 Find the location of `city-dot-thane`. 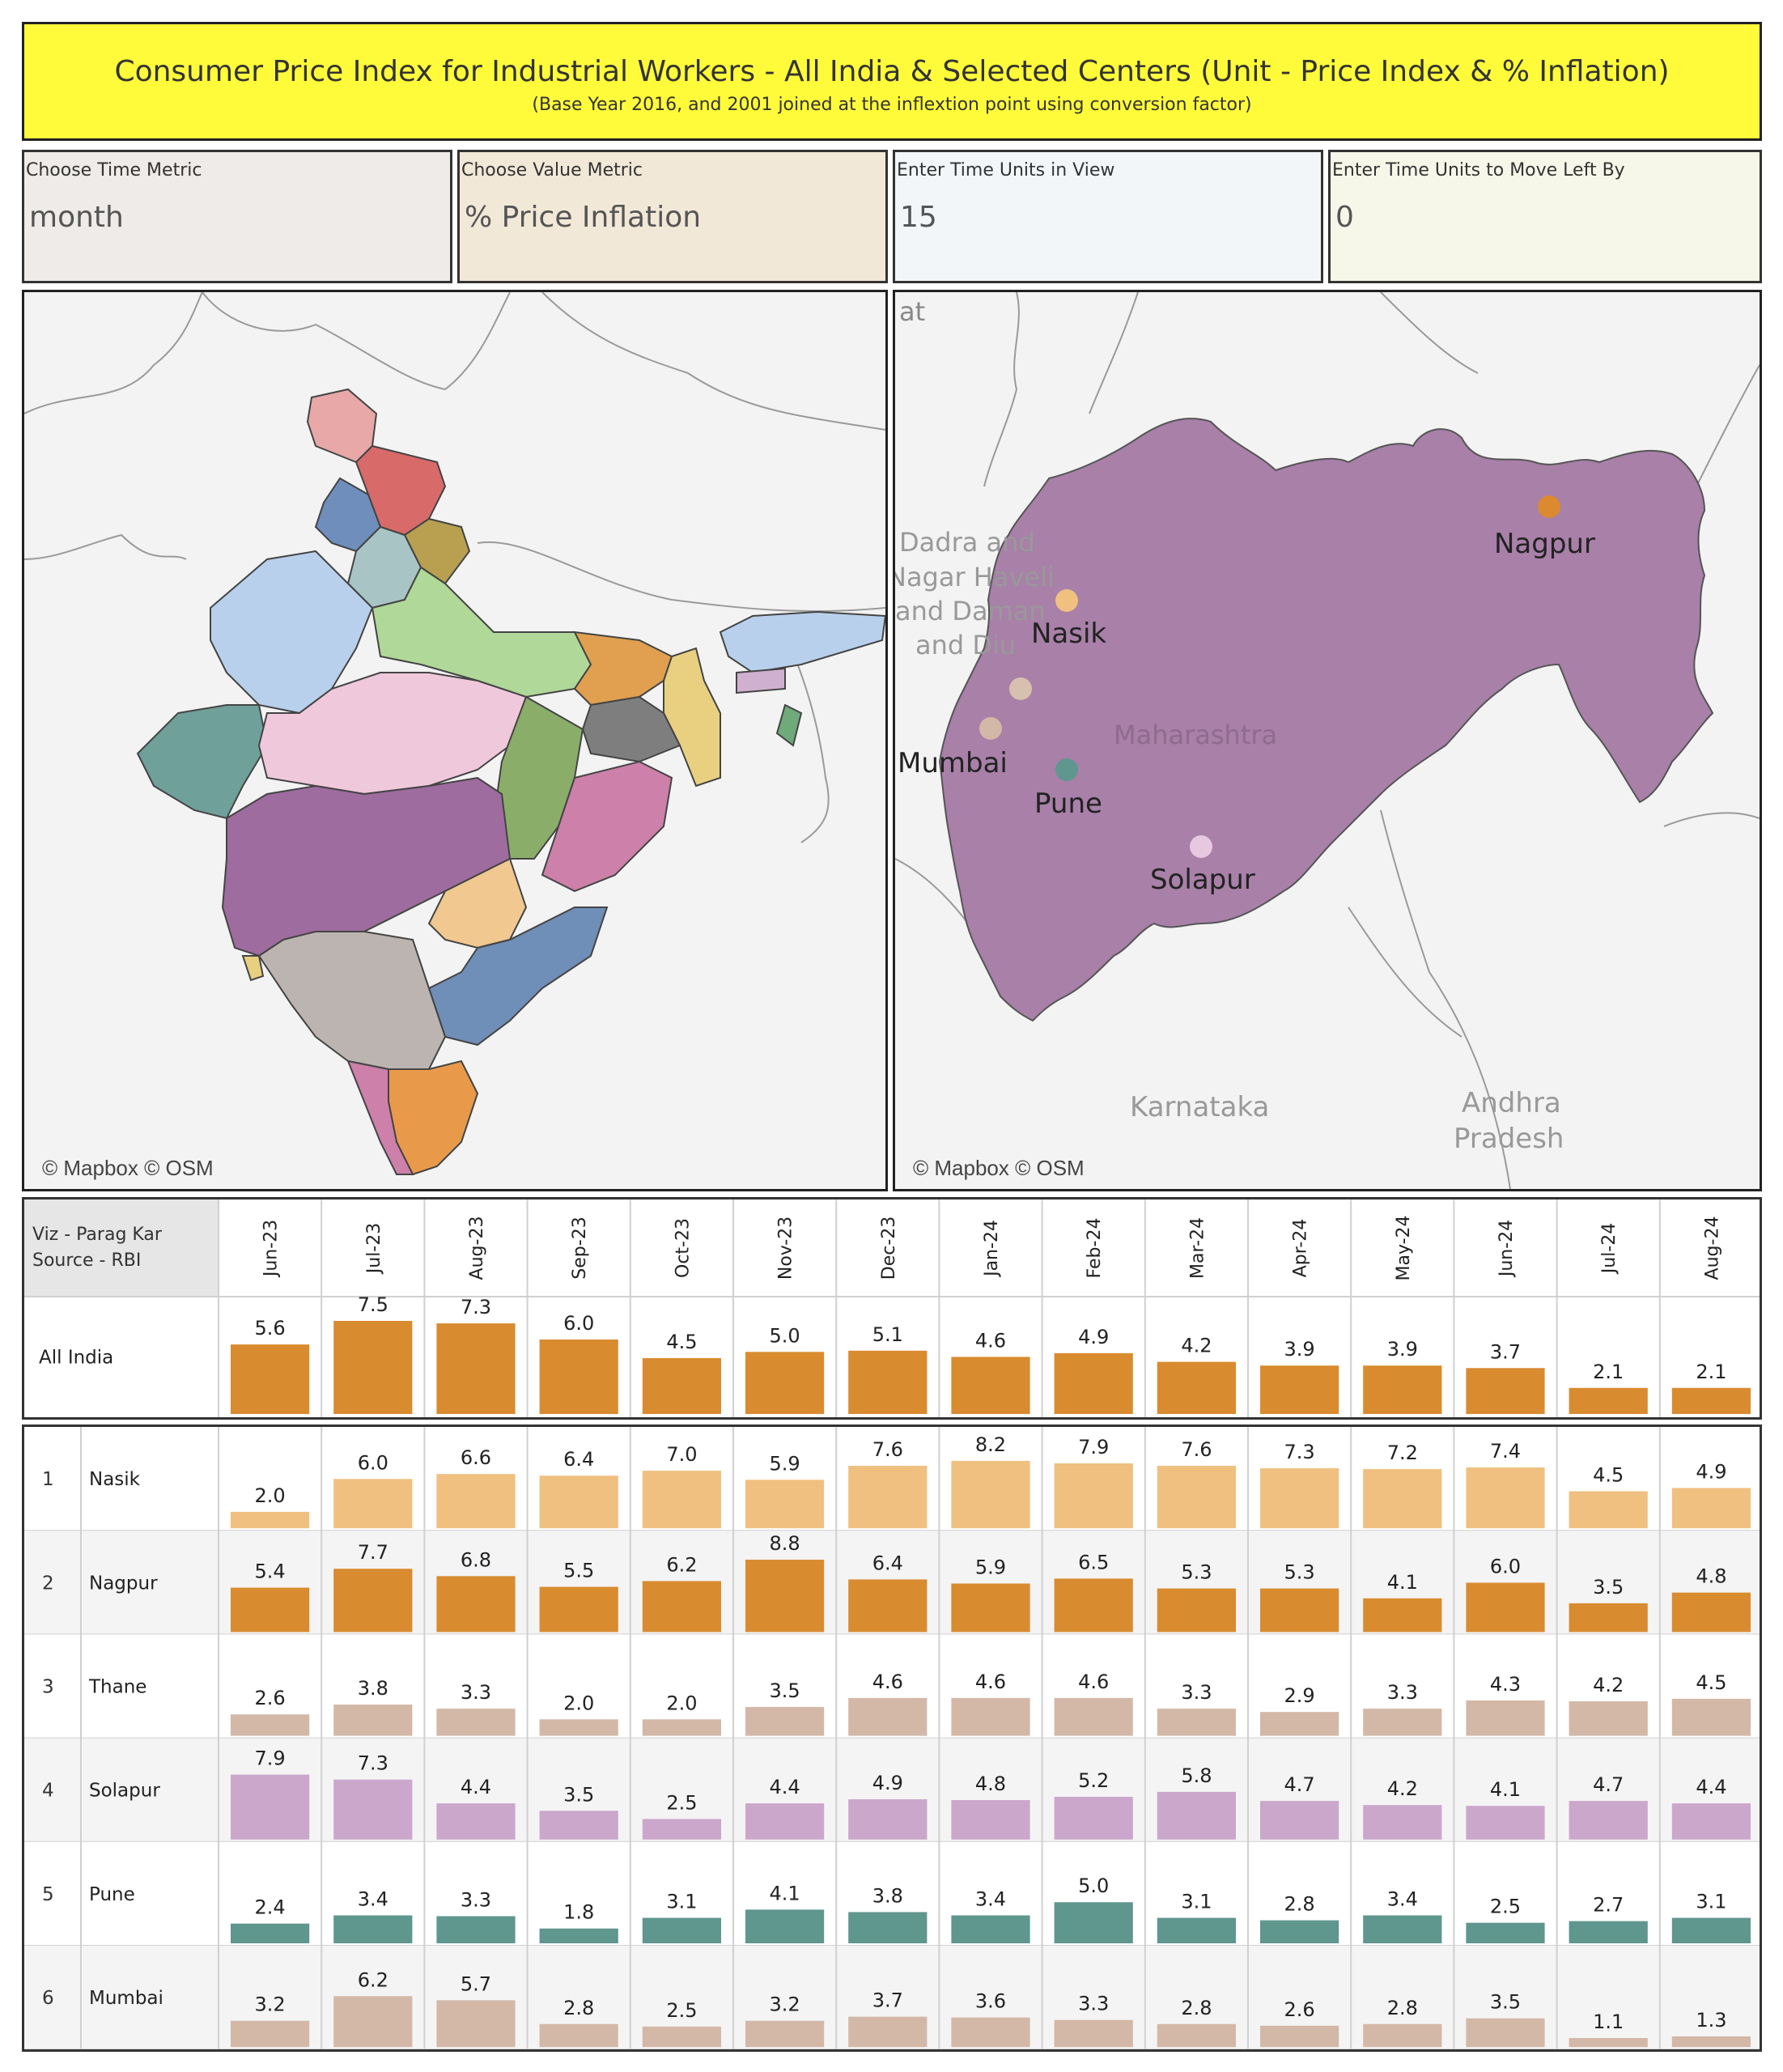

city-dot-thane is located at coordinates (1020, 688).